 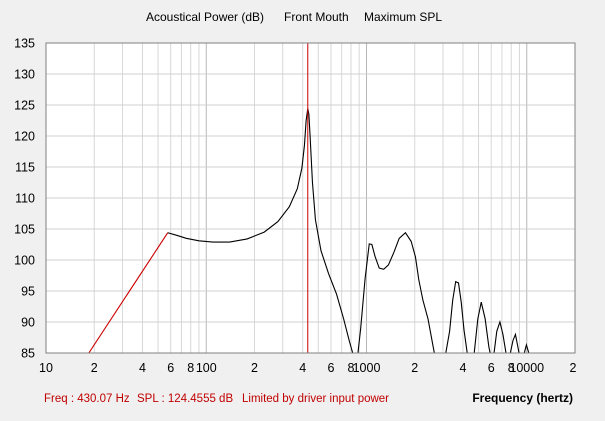 What do you see at coordinates (315, 399) in the screenshot?
I see `status-message: Limited by driver input power` at bounding box center [315, 399].